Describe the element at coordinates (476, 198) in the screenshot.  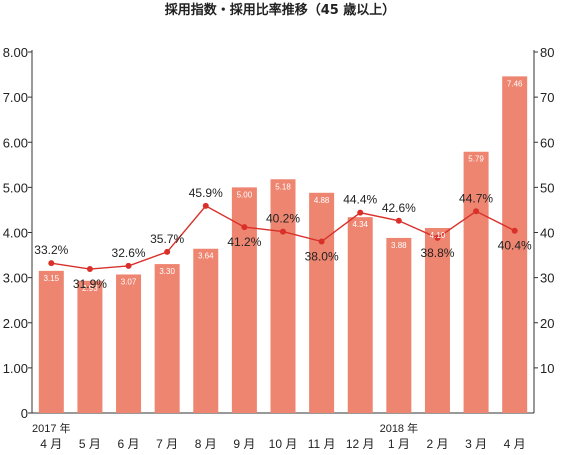
I see `rate-value-label: 44.7%` at that location.